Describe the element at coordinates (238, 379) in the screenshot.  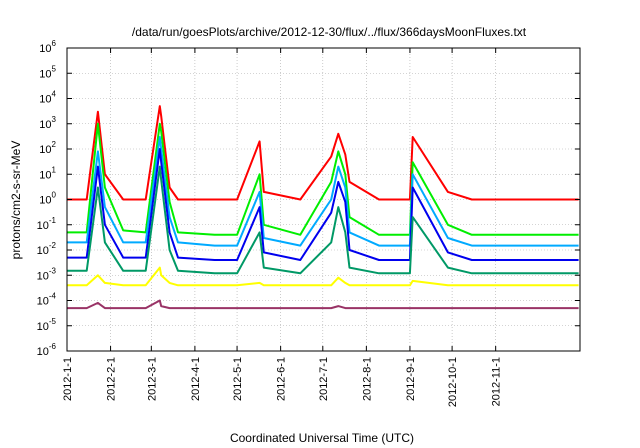
I see `x-tick-label: 2012-5-1` at that location.